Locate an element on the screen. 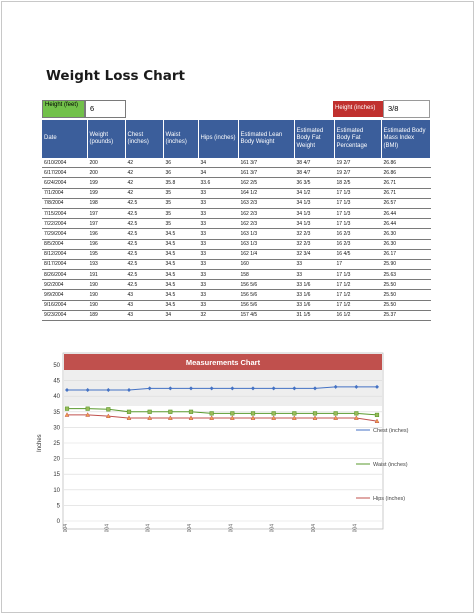 Image resolution: width=476 pixels, height=615 pixels. table-cell: 163 2/3 is located at coordinates (266, 203).